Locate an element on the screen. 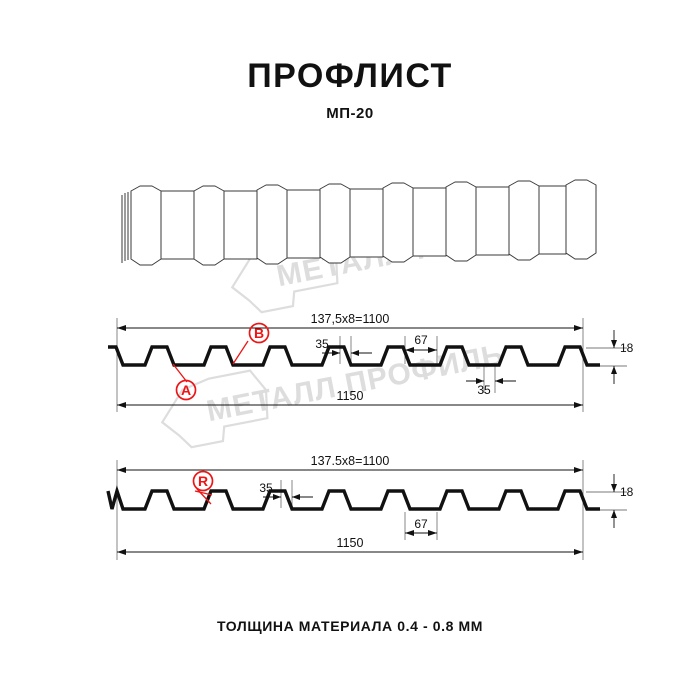 The height and width of the screenshot is (700, 700). watermark-lower: МЕТАЛЛ ПРОФИЛЬ is located at coordinates (333, 393).